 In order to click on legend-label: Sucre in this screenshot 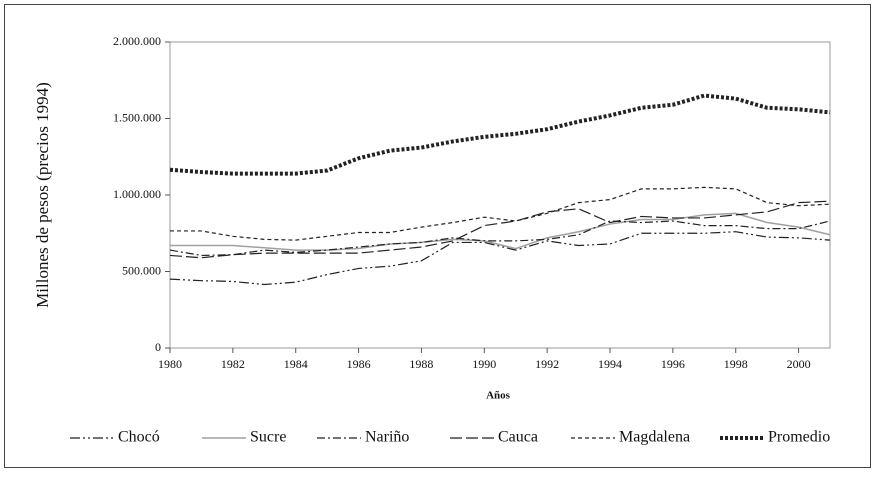, I will do `click(268, 437)`.